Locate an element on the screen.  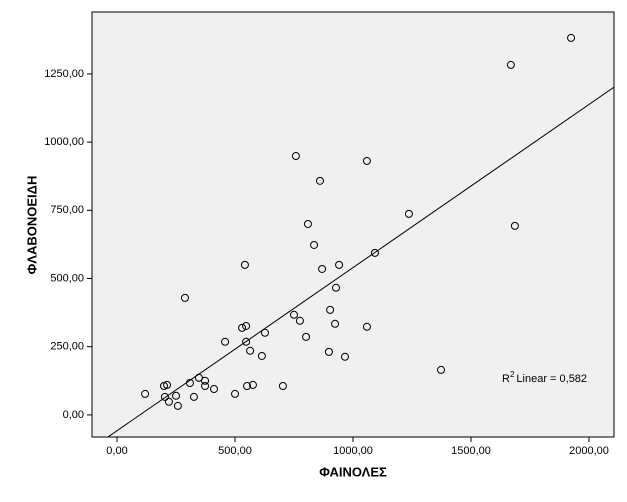
annotation-text: Linear = 0,582 is located at coordinates (551, 379).